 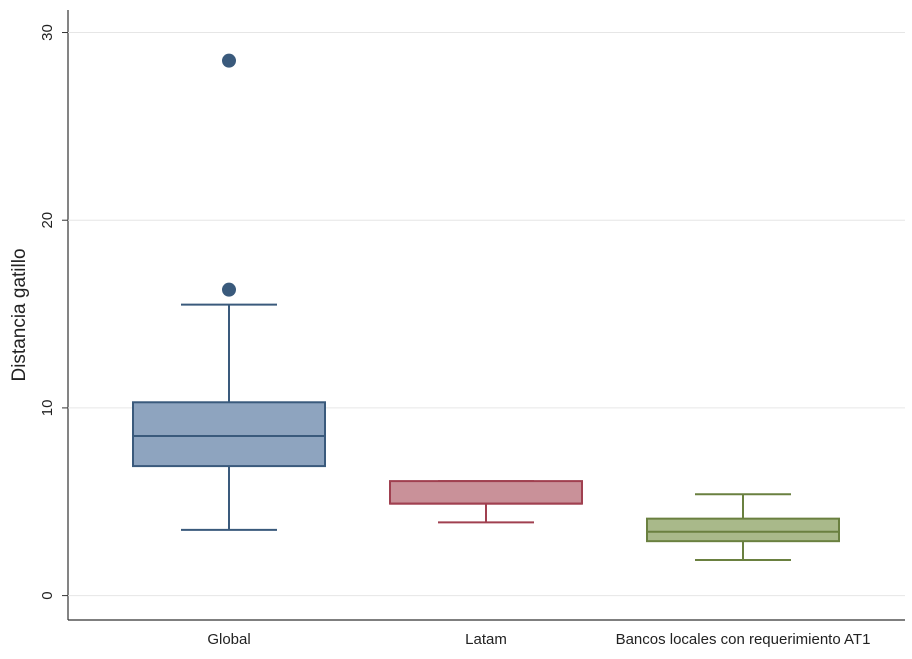 What do you see at coordinates (47, 32) in the screenshot?
I see `y-tick-label: 30` at bounding box center [47, 32].